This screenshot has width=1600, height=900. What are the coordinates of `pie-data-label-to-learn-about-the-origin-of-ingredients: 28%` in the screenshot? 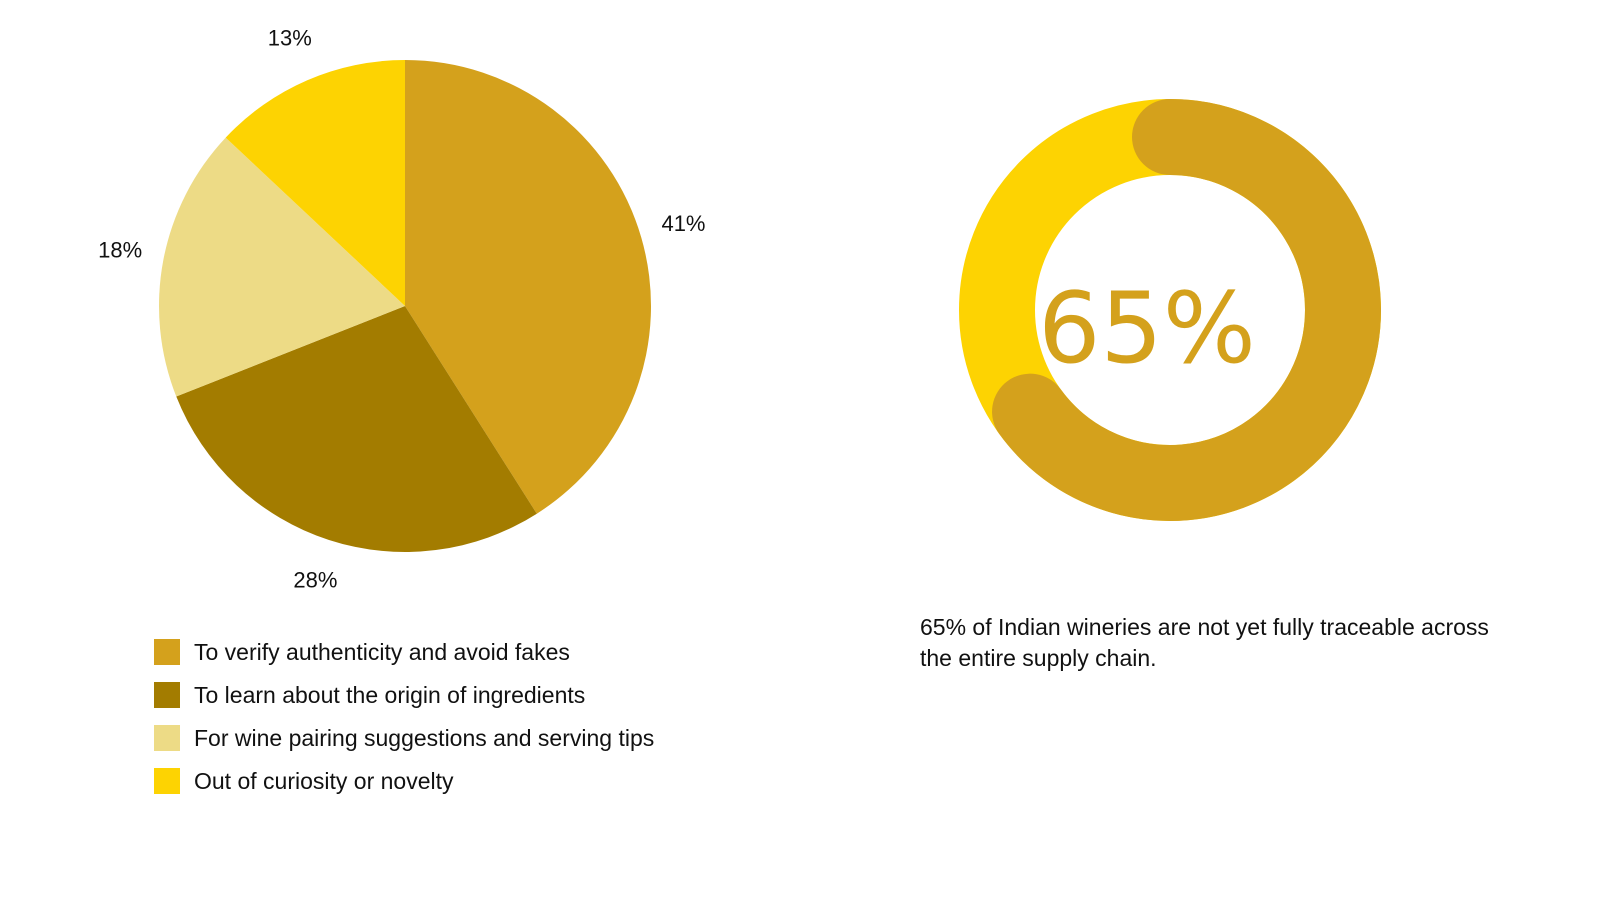 It's located at (315, 580).